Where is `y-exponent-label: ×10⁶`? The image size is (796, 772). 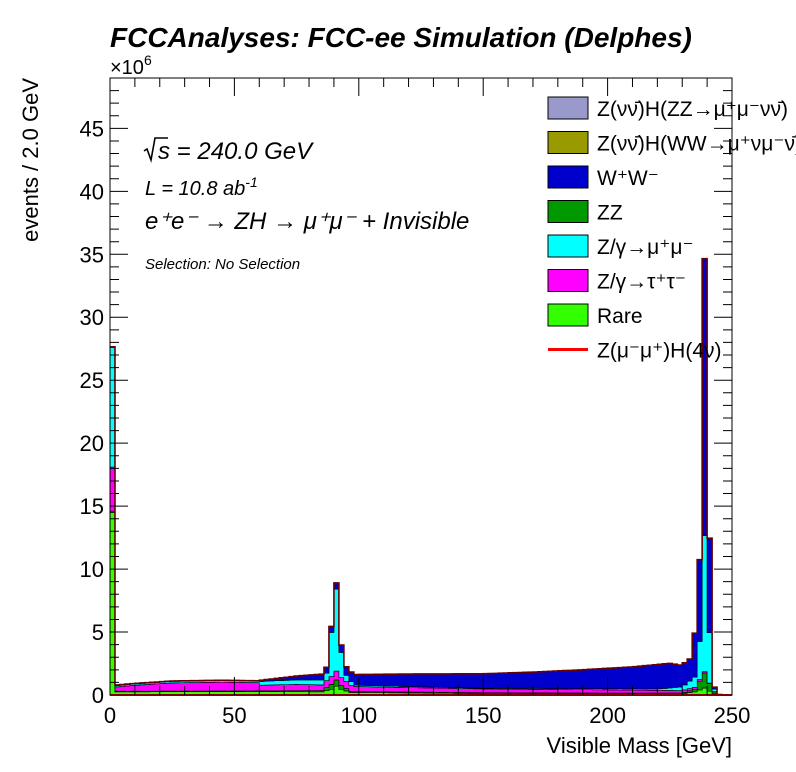 y-exponent-label: ×10⁶ is located at coordinates (131, 65).